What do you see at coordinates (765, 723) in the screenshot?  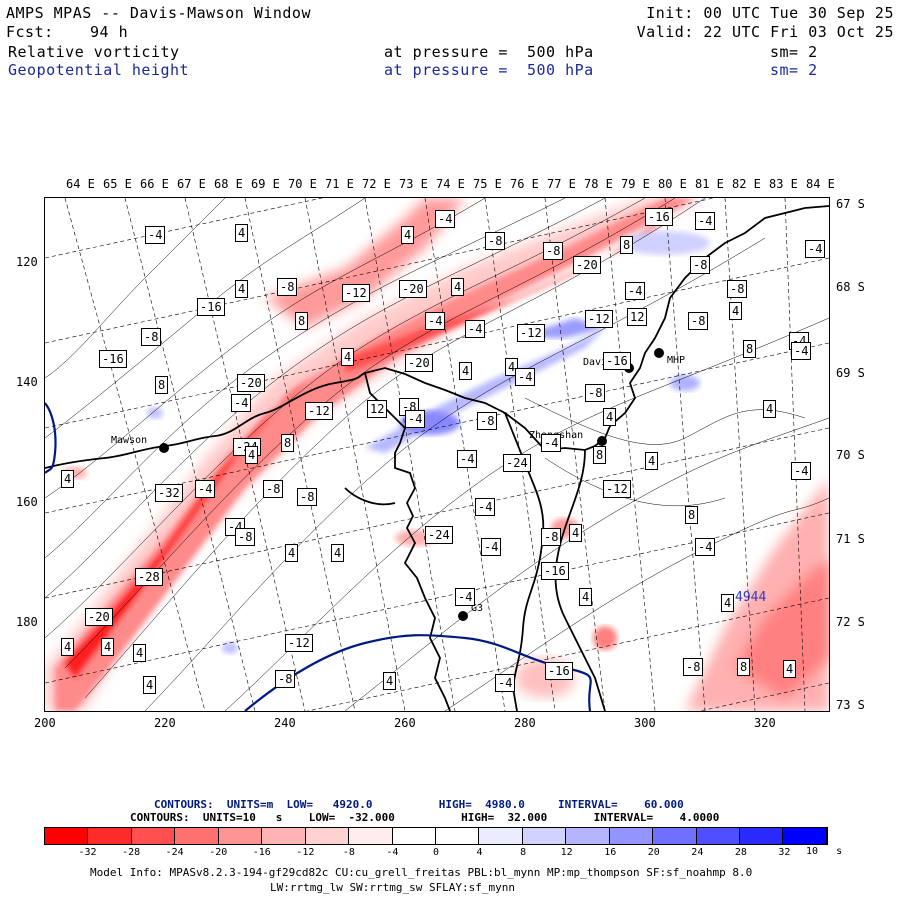 I see `x-tick-label: 320` at bounding box center [765, 723].